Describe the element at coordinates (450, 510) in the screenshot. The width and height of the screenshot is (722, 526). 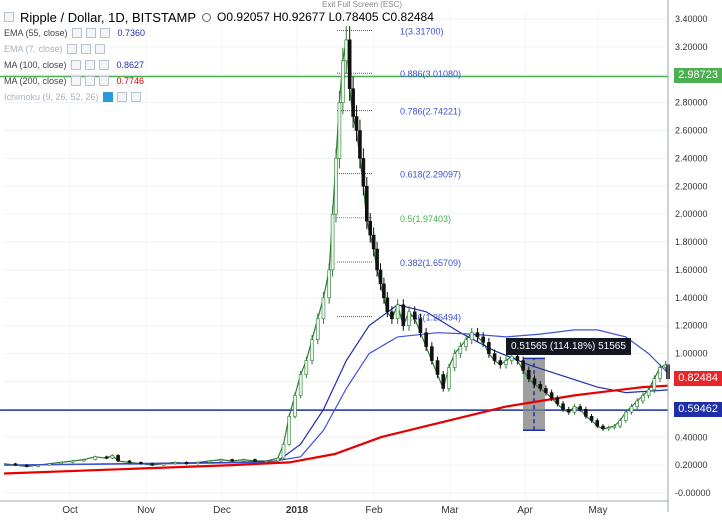
I see `x-tick-label: Mar` at that location.